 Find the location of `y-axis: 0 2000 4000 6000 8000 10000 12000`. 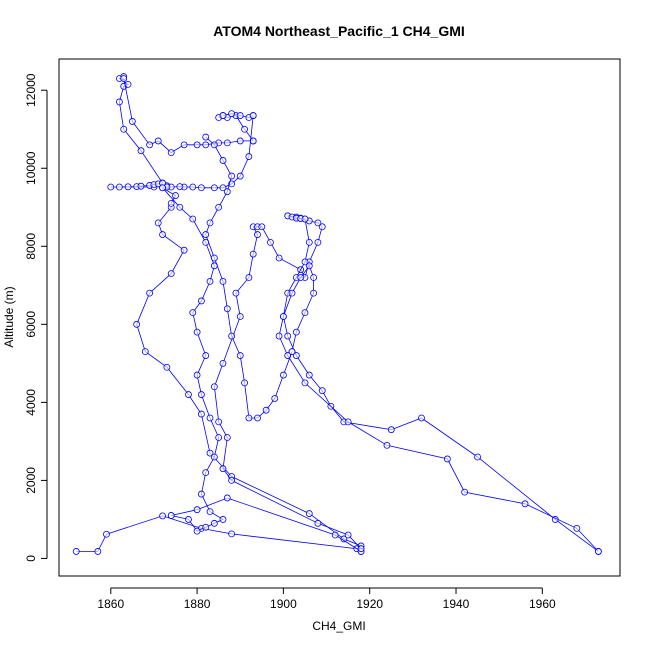

y-axis: 0 2000 4000 6000 8000 10000 12000 is located at coordinates (36, 317).